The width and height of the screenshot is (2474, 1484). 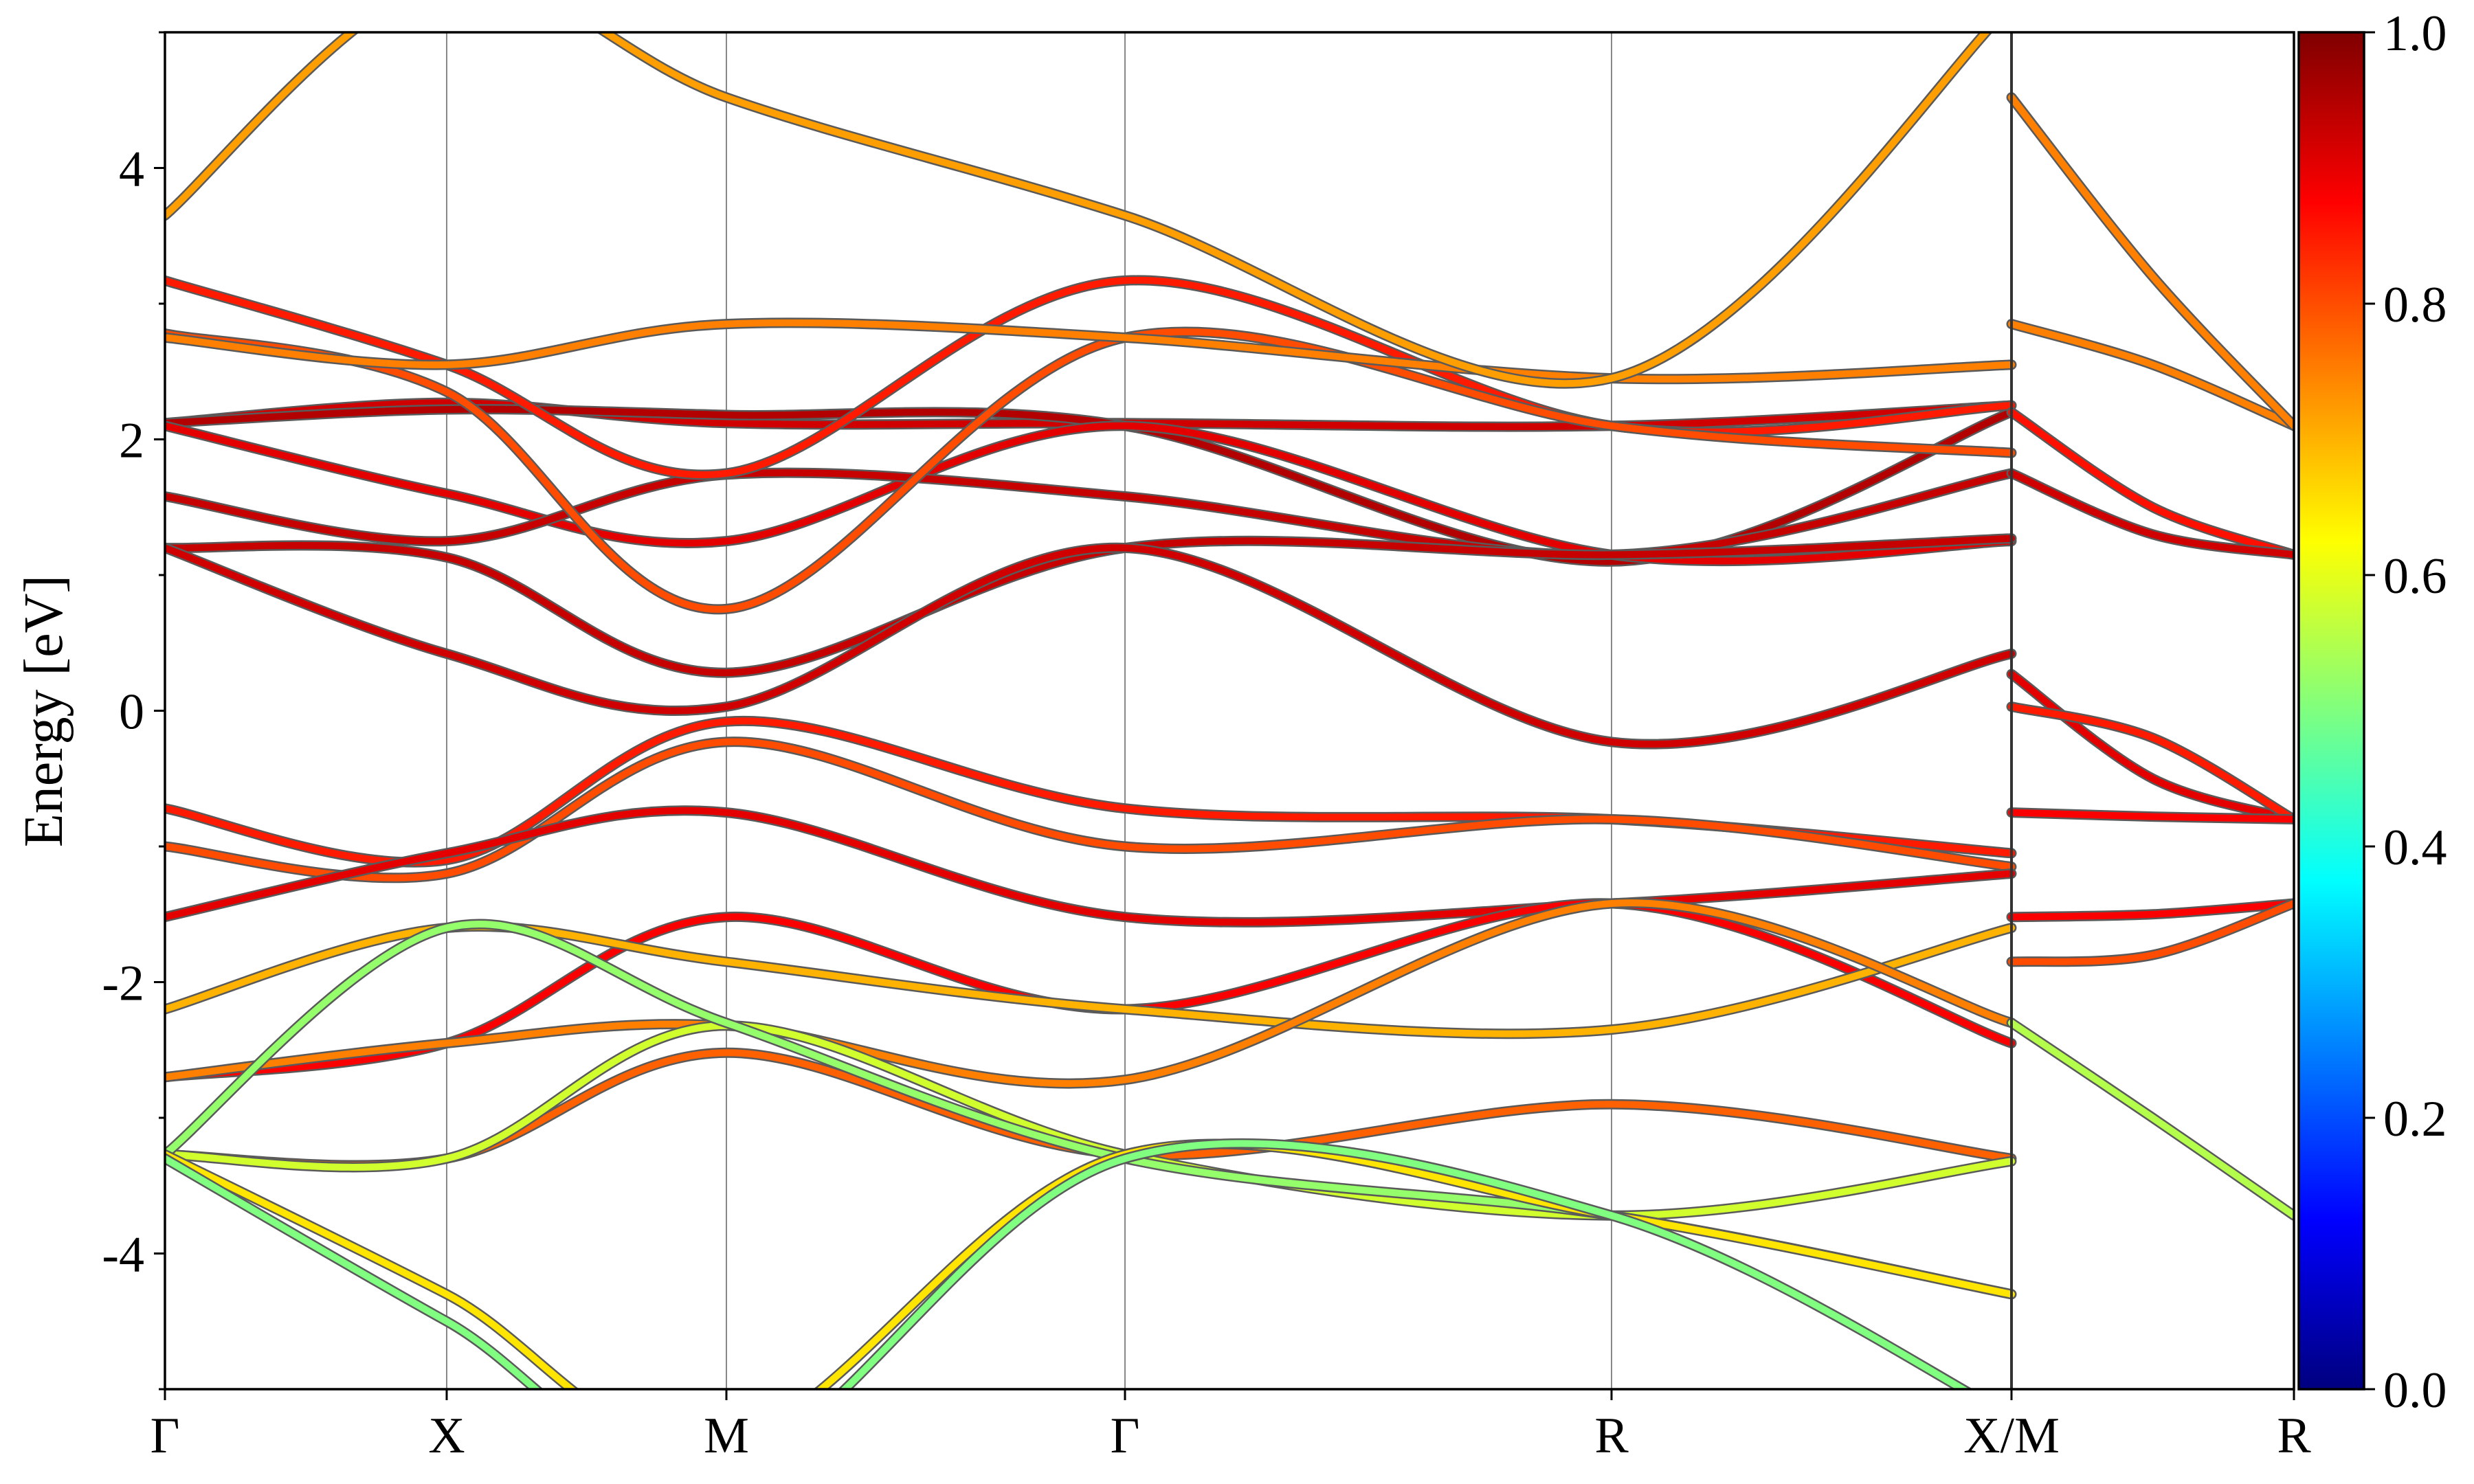 What do you see at coordinates (123, 1255) in the screenshot?
I see `y-tick-label: -4` at bounding box center [123, 1255].